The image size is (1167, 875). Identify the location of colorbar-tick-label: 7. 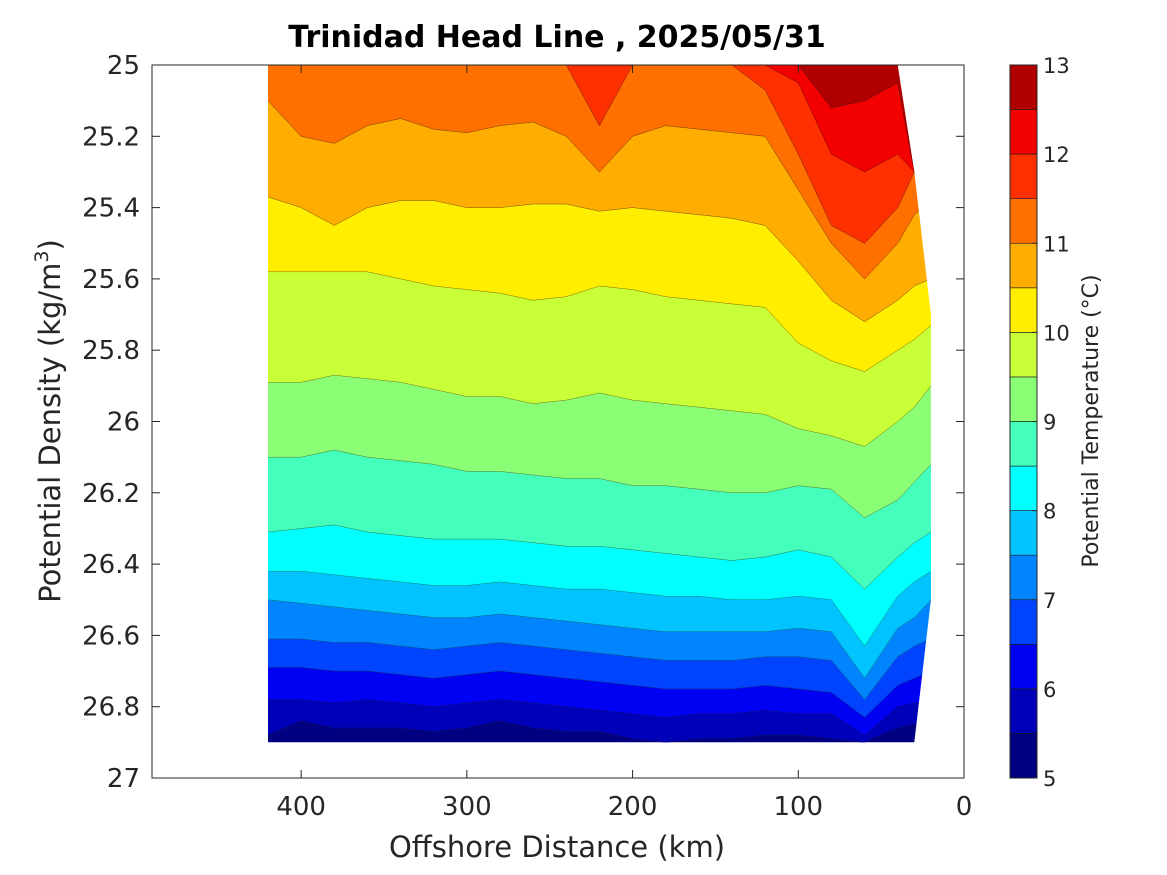
(1049, 601).